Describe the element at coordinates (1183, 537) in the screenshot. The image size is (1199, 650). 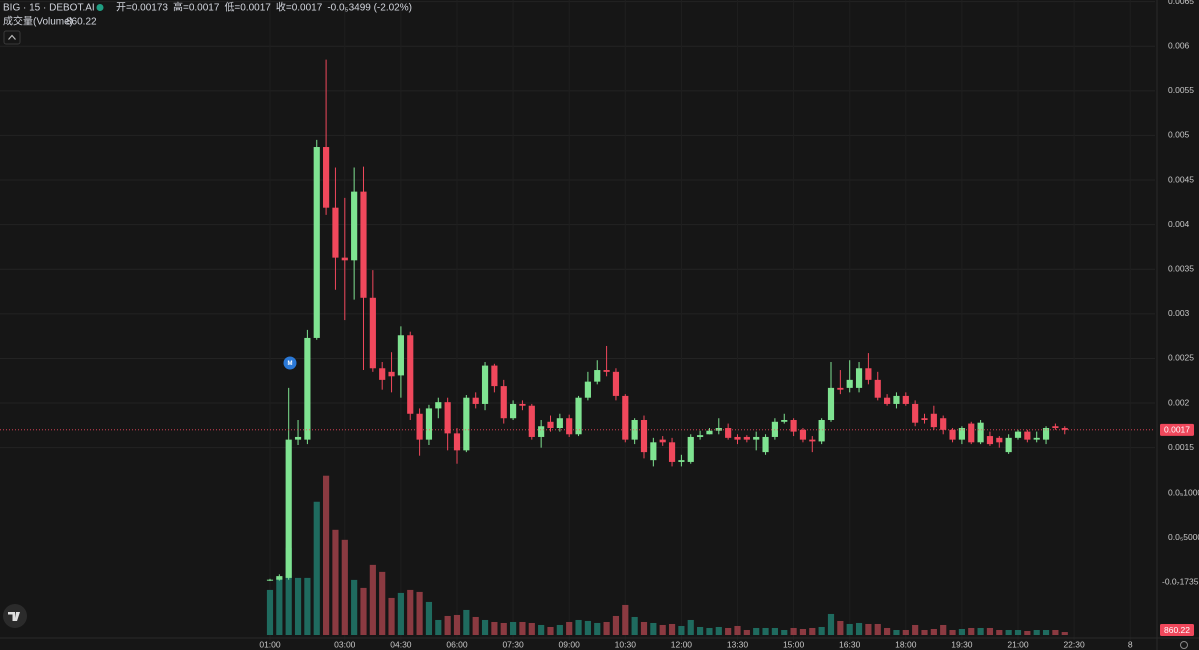
I see `volume-axis-label: 0.0₅5000` at that location.